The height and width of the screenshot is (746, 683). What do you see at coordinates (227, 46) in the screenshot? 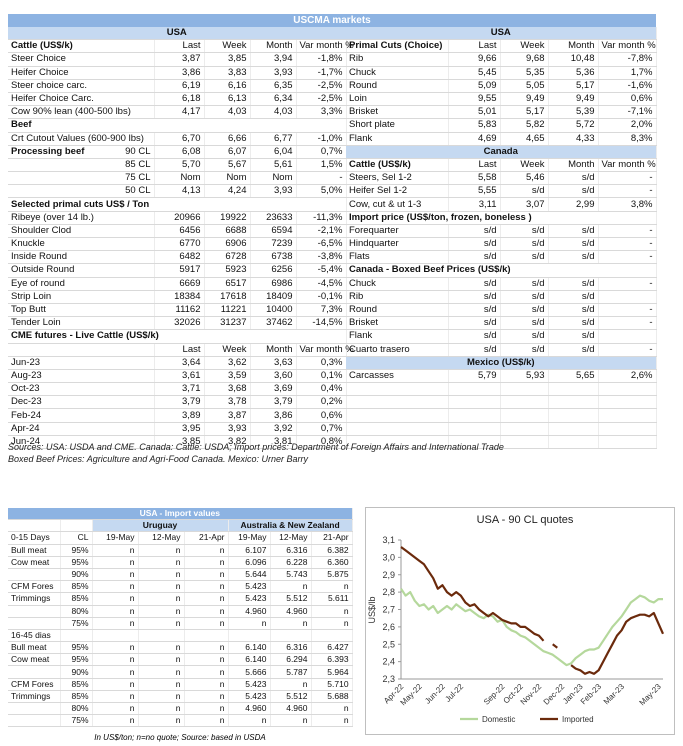
I see `column-header: Week` at bounding box center [227, 46].